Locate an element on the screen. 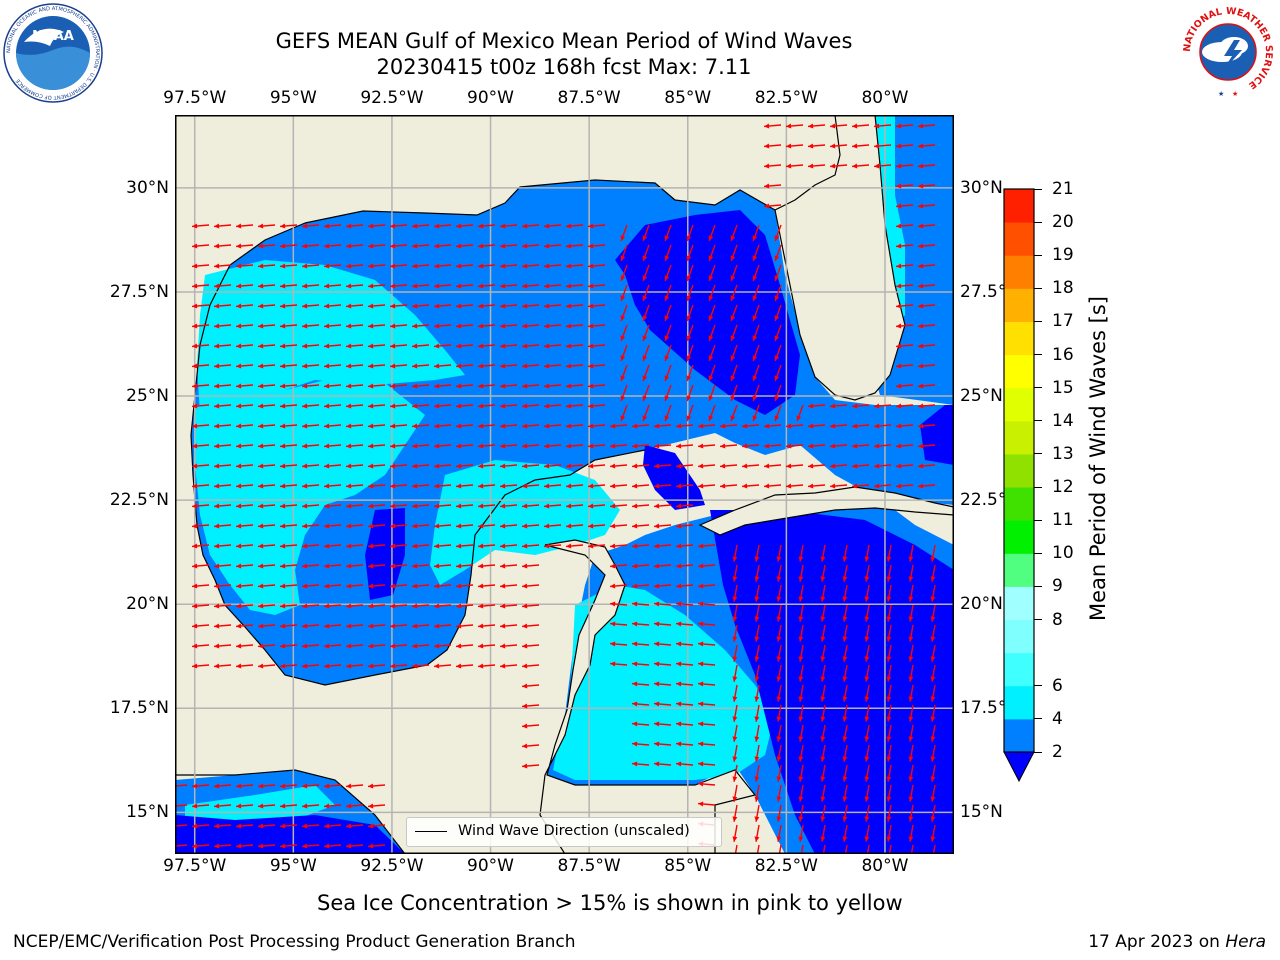  lon-tick-top: 85°W is located at coordinates (688, 98).